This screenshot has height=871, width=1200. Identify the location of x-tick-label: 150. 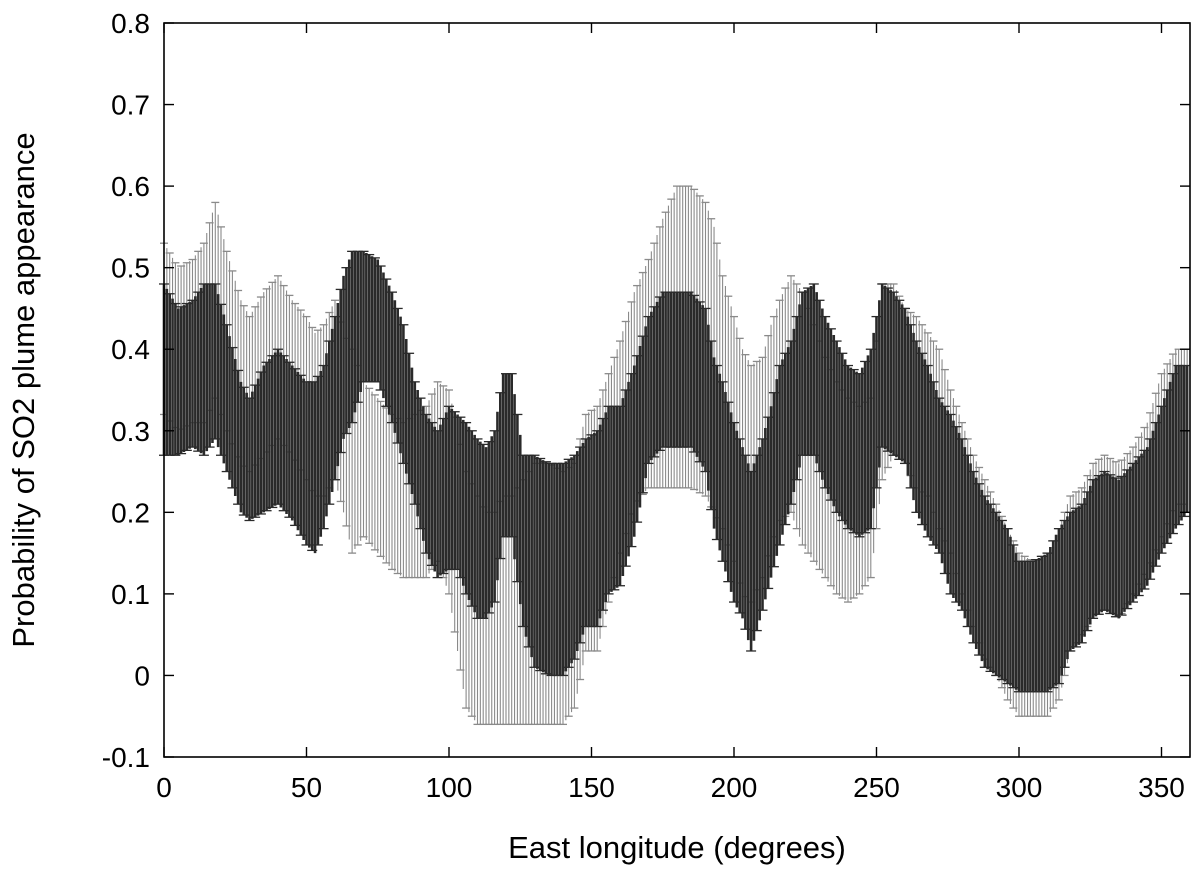
(591, 787).